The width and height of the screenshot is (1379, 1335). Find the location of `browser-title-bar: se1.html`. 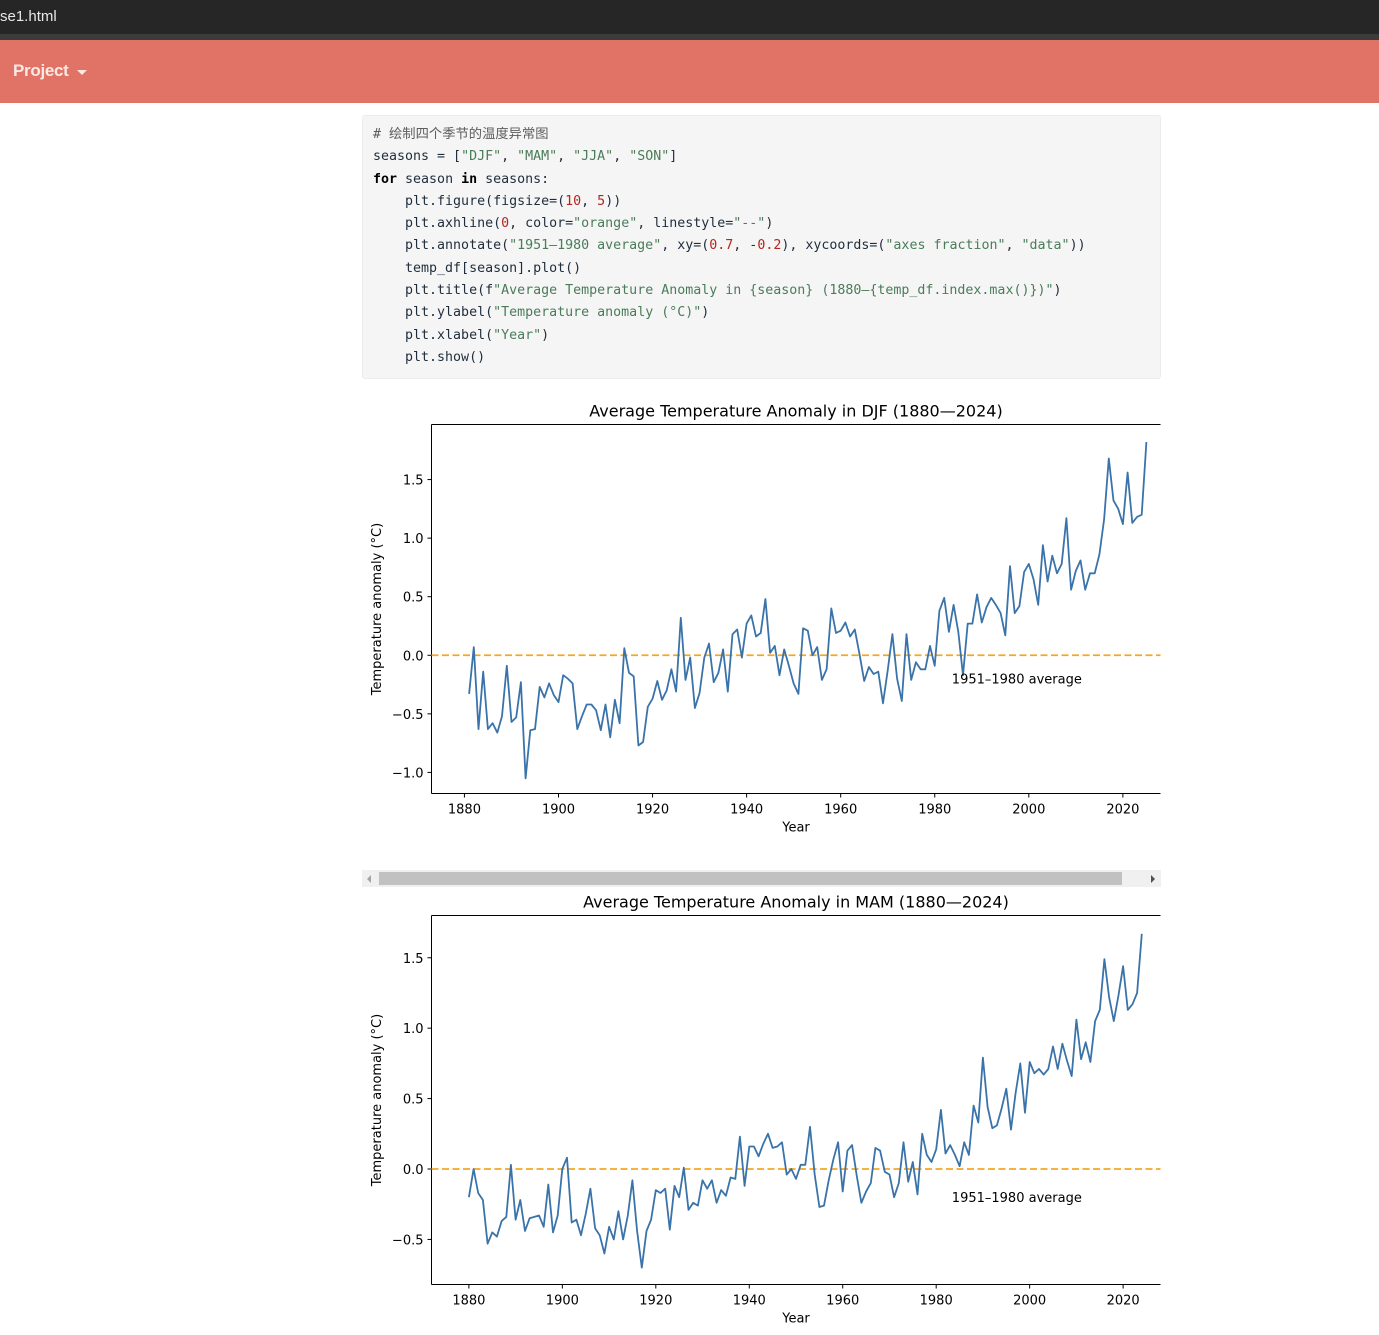

browser-title-bar: se1.html is located at coordinates (689, 20).